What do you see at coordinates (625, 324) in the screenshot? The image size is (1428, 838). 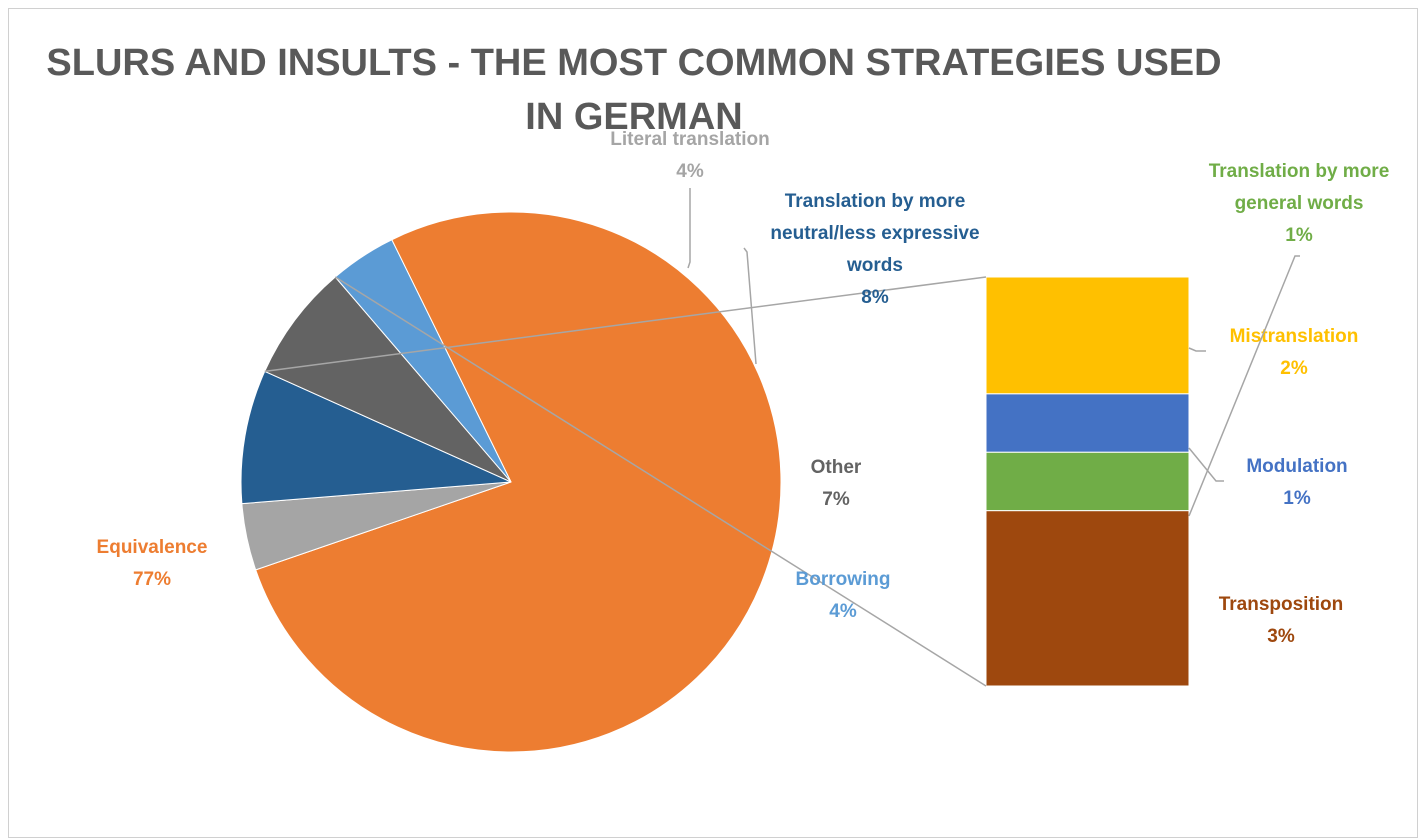 I see `connector-line-top` at bounding box center [625, 324].